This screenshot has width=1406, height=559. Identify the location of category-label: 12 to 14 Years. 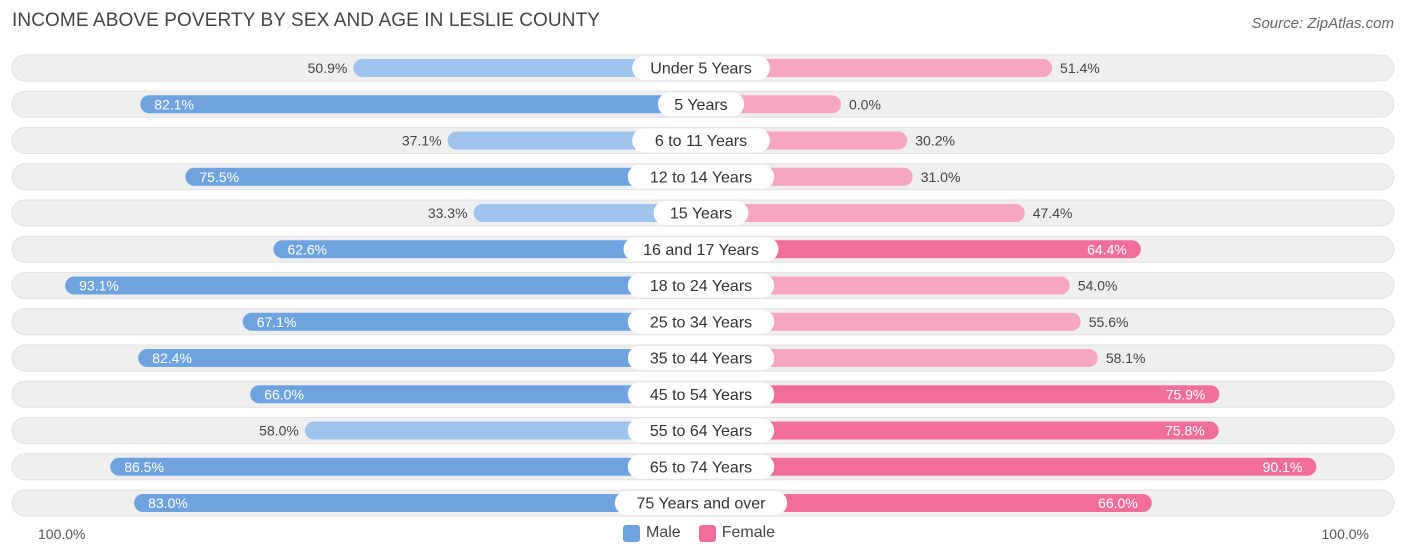
(701, 177).